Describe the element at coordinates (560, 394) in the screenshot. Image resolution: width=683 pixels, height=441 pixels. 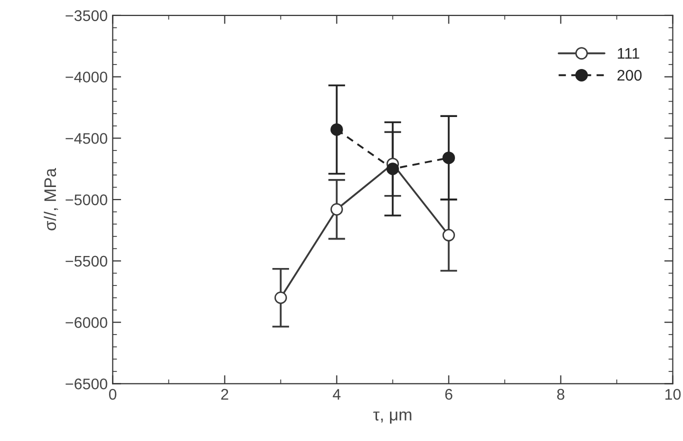
I see `x-tick-label: 8` at that location.